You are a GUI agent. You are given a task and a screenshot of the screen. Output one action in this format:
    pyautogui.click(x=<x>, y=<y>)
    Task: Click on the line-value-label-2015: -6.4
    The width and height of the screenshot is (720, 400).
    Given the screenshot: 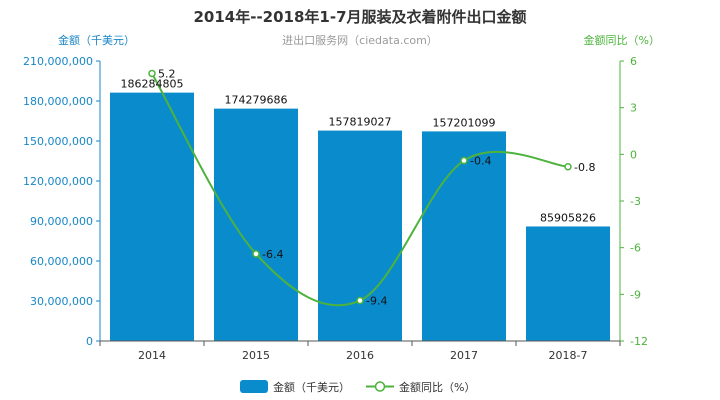 What is the action you would take?
    pyautogui.click(x=272, y=254)
    